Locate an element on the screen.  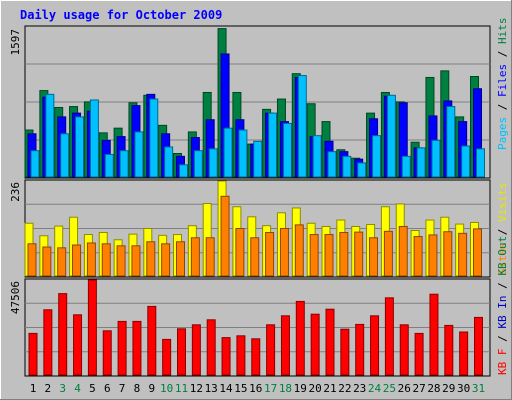
x-tick-label-day-18: 18 is located at coordinates (285, 388).